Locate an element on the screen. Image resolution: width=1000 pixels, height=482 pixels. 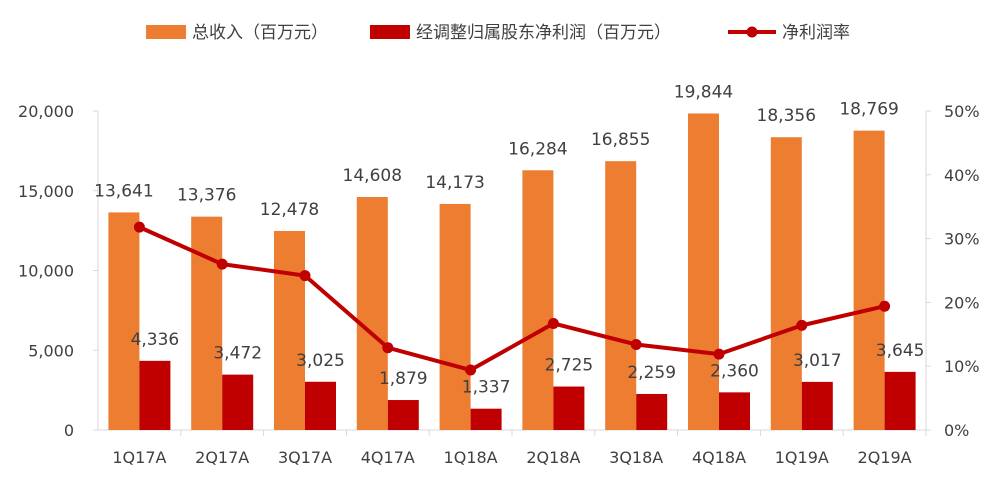
x-tick-label: 4Q17A is located at coordinates (388, 457).